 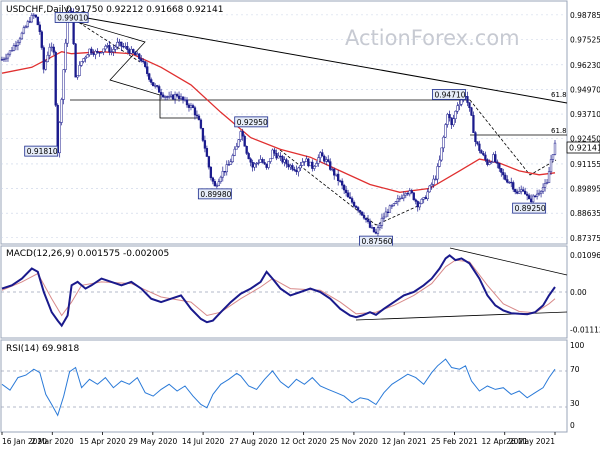 I want to click on rsi-title: RSI(14) 69.9818, so click(x=42, y=349).